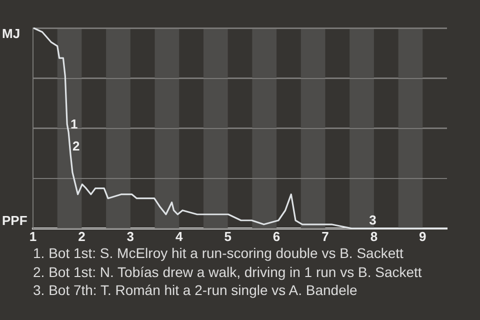 The width and height of the screenshot is (480, 320). What do you see at coordinates (82, 236) in the screenshot?
I see `x-tick-label: 2` at bounding box center [82, 236].